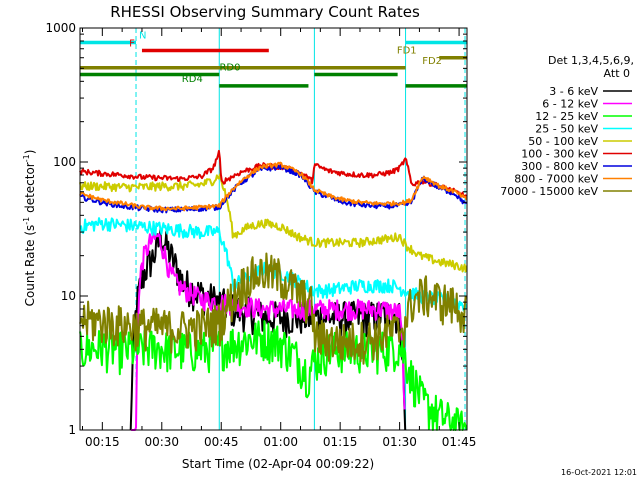  What do you see at coordinates (340, 442) in the screenshot?
I see `x-tick-label: 01:15` at bounding box center [340, 442].